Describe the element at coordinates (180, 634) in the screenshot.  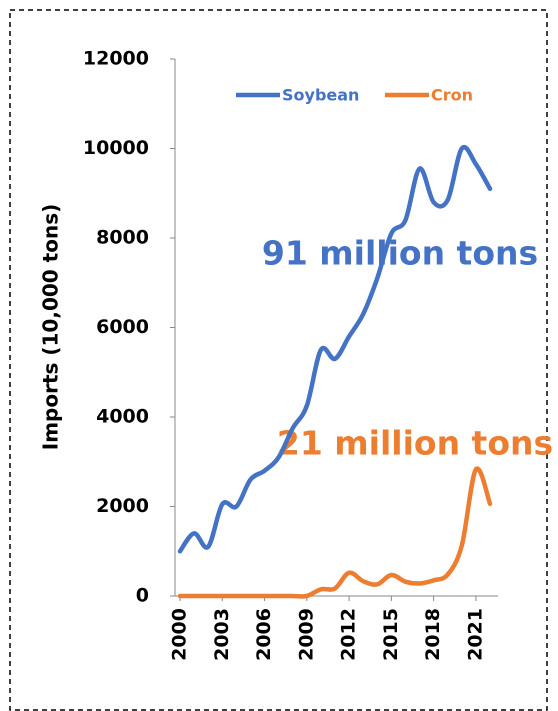
I see `x-tick-label: 2000` at that location.